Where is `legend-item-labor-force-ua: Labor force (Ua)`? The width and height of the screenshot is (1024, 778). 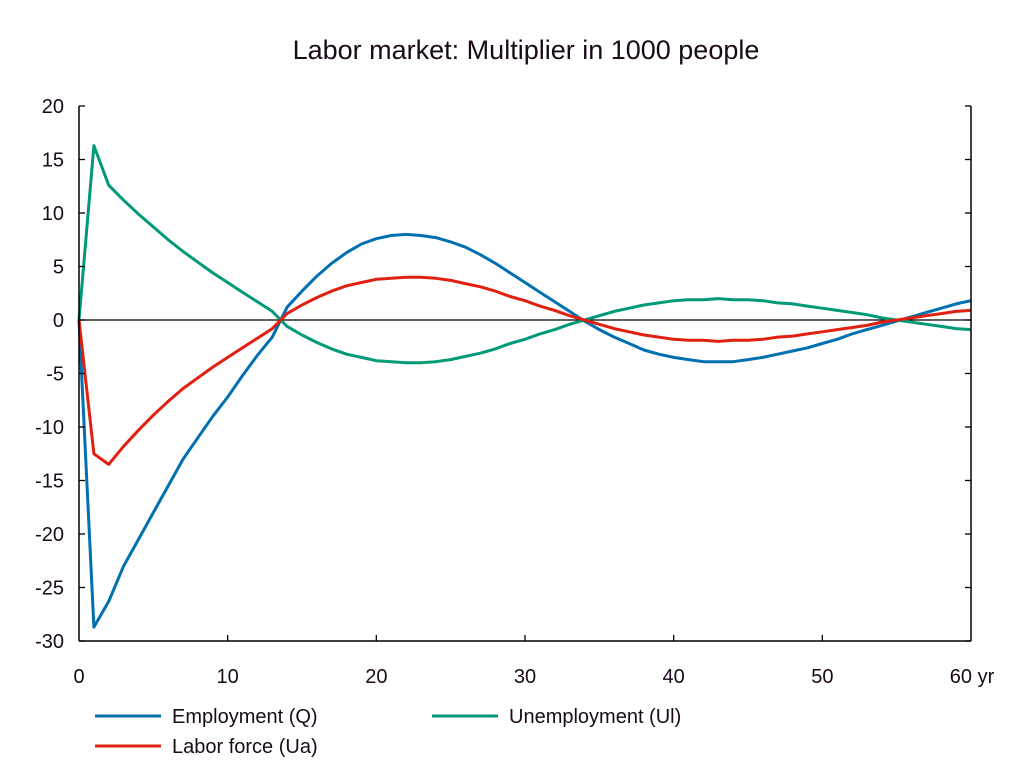
legend-item-labor-force-ua: Labor force (Ua) is located at coordinates (206, 747).